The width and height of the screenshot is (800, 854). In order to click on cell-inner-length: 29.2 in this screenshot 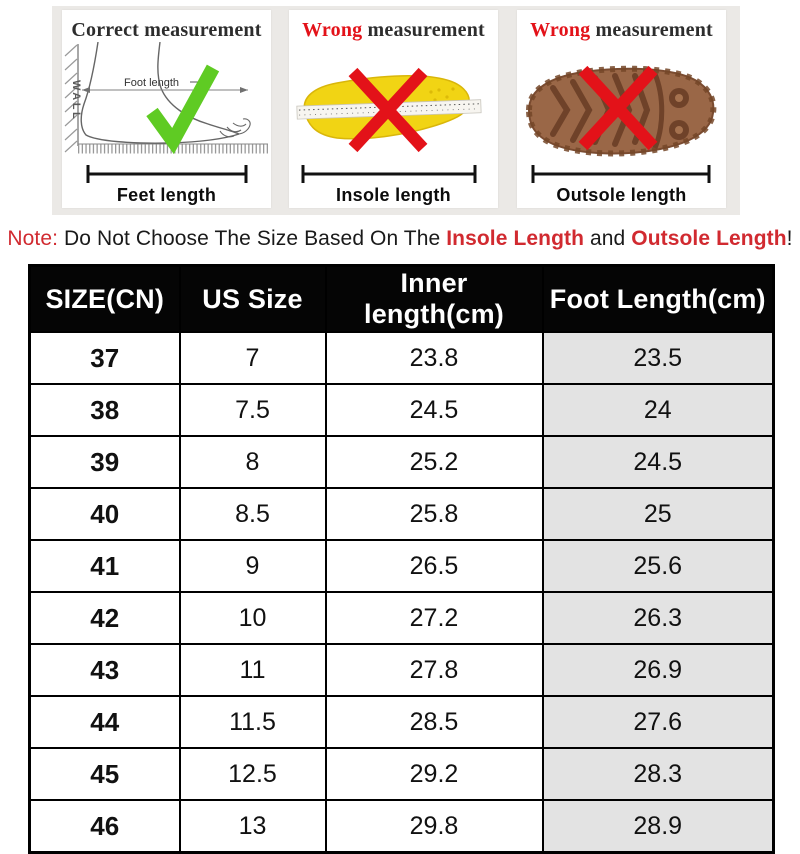, I will do `click(434, 774)`.